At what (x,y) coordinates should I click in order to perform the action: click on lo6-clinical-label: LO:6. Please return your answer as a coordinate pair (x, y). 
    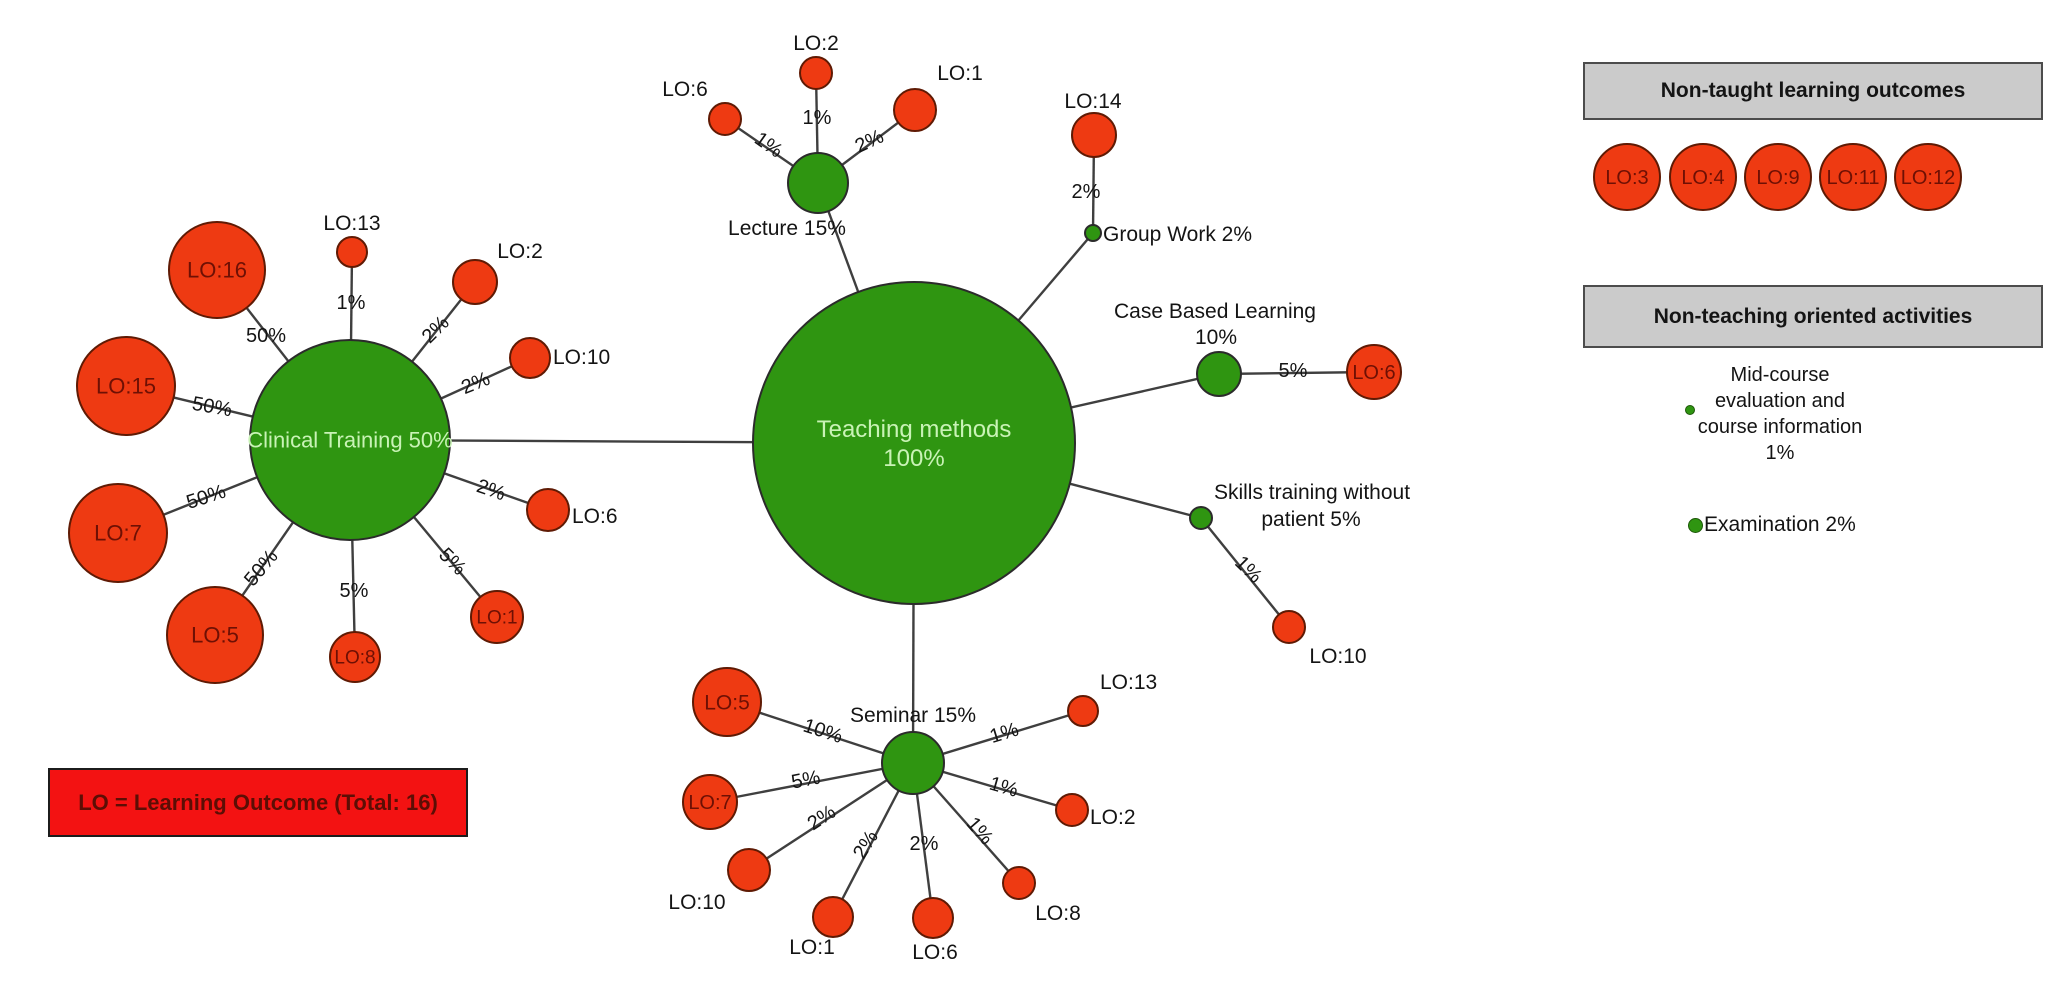
    Looking at the image, I should click on (595, 516).